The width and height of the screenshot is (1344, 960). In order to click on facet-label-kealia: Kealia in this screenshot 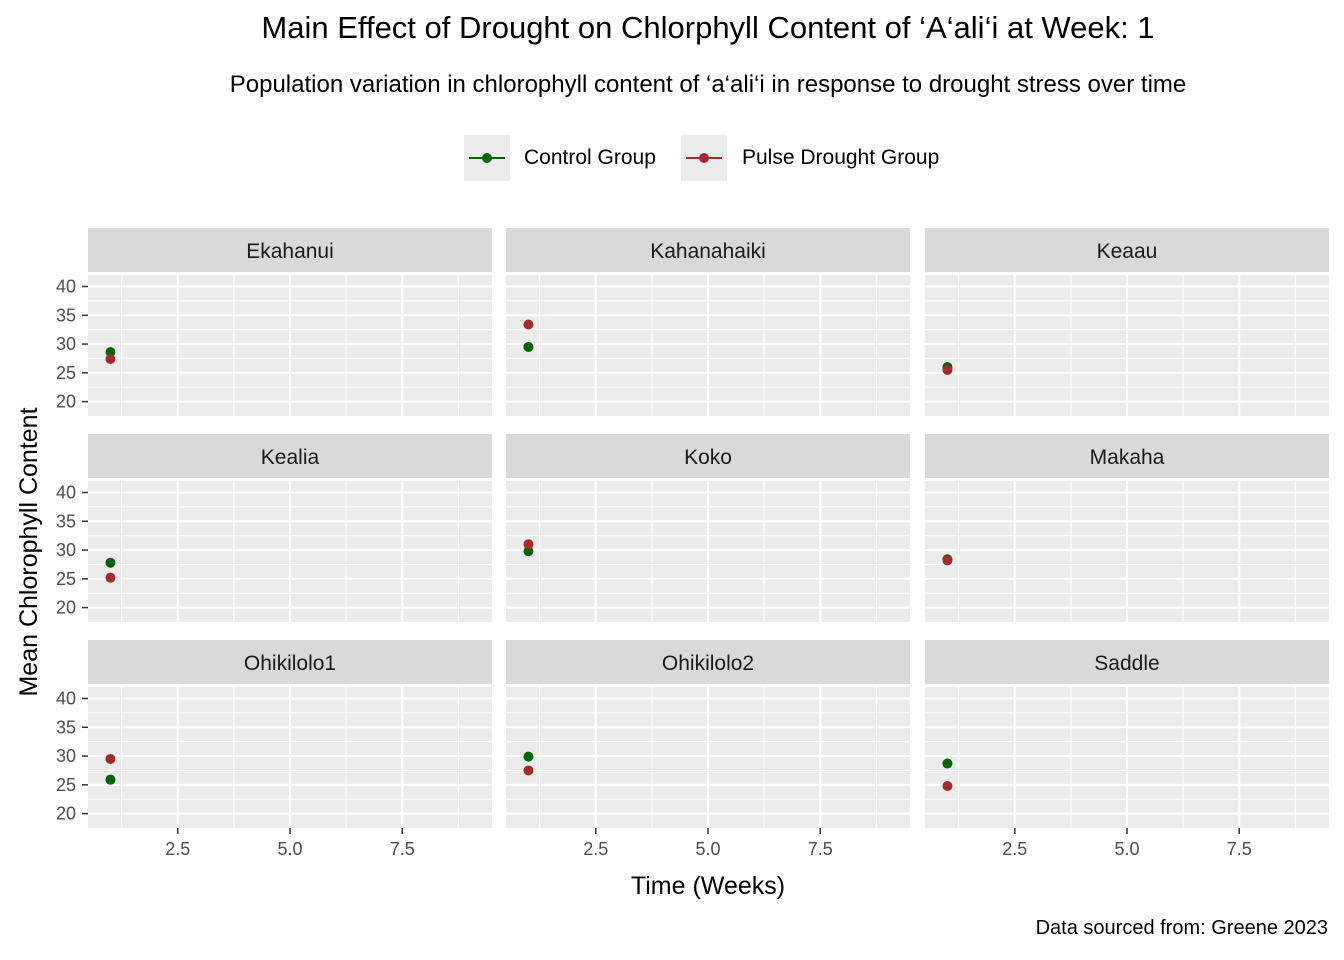, I will do `click(290, 457)`.